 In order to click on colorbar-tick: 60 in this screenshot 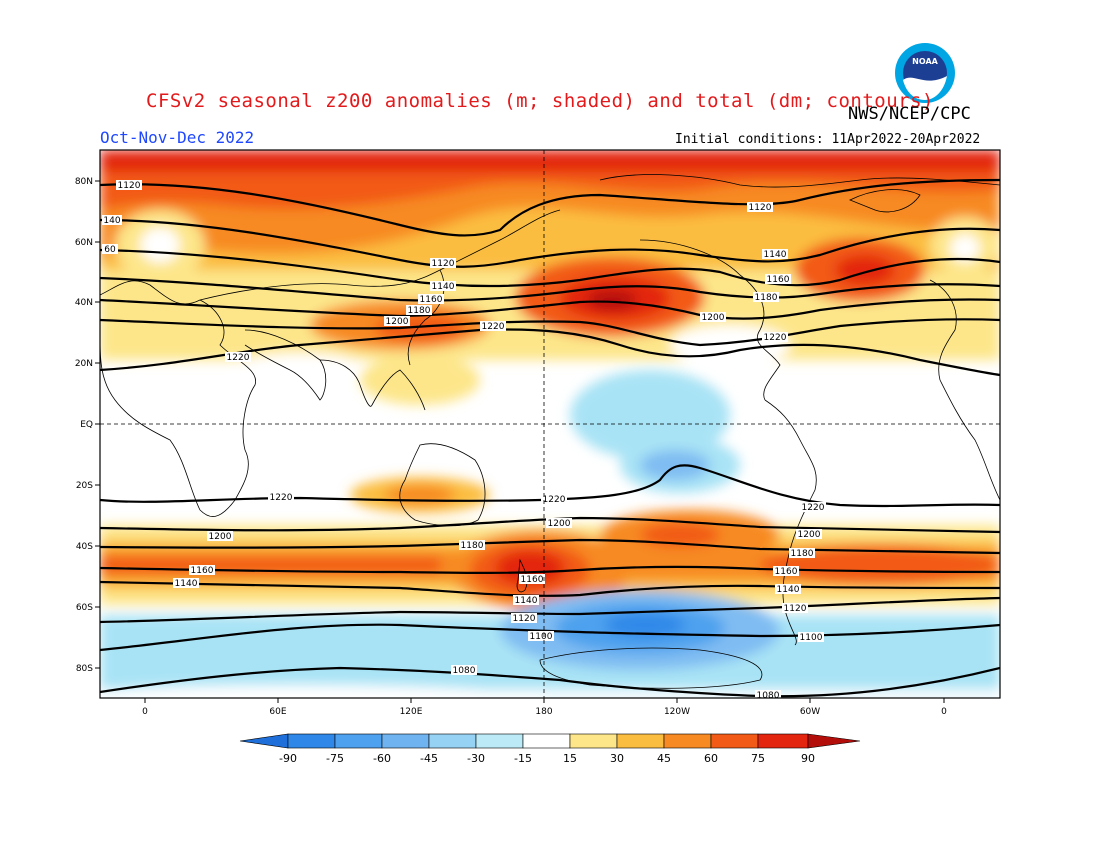, I will do `click(711, 758)`.